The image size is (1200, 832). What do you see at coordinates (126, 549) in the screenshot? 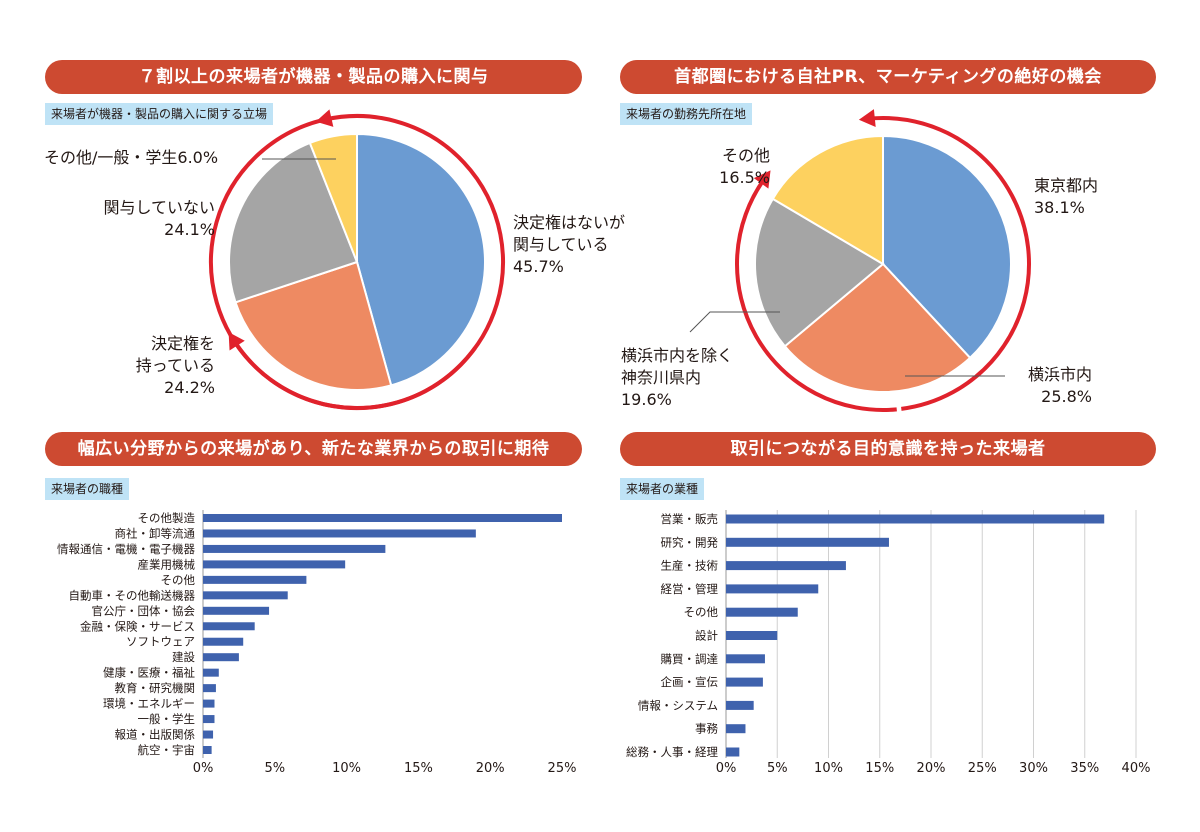
I see `category-label: 情報通信・電機・電子機器` at bounding box center [126, 549].